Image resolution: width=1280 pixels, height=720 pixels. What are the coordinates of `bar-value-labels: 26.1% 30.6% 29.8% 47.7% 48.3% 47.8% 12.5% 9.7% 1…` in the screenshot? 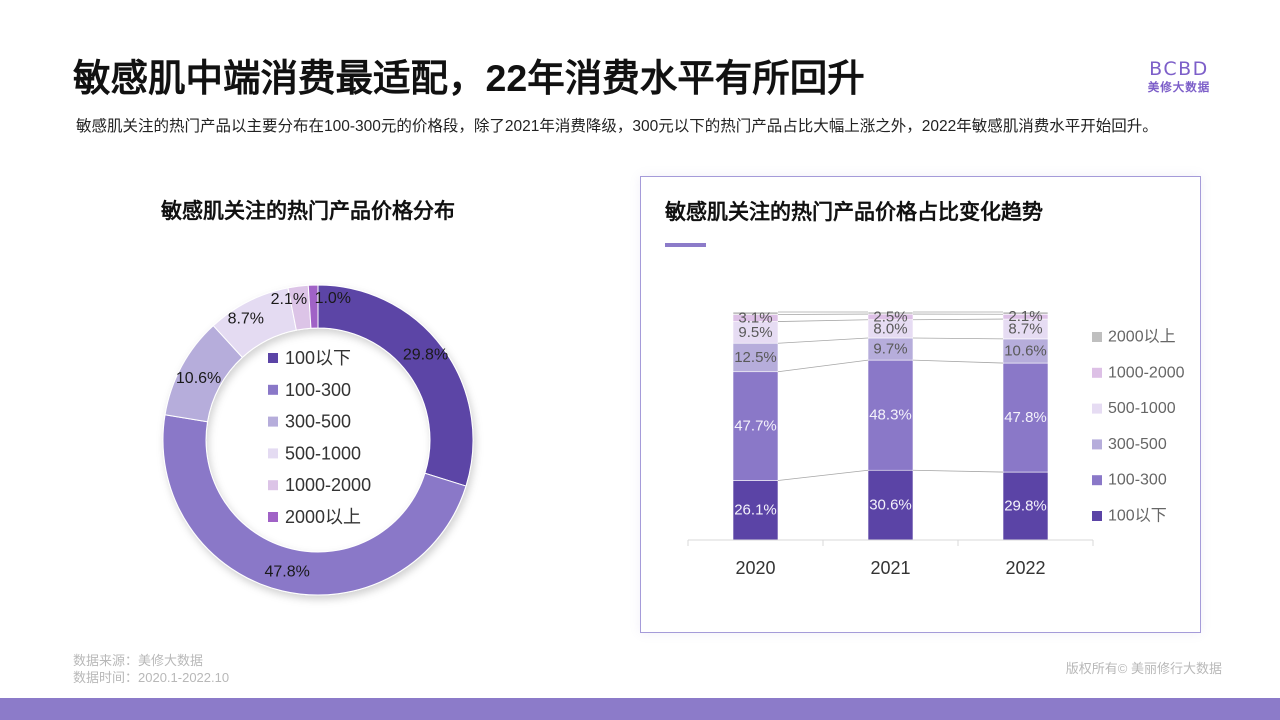 It's located at (890, 413).